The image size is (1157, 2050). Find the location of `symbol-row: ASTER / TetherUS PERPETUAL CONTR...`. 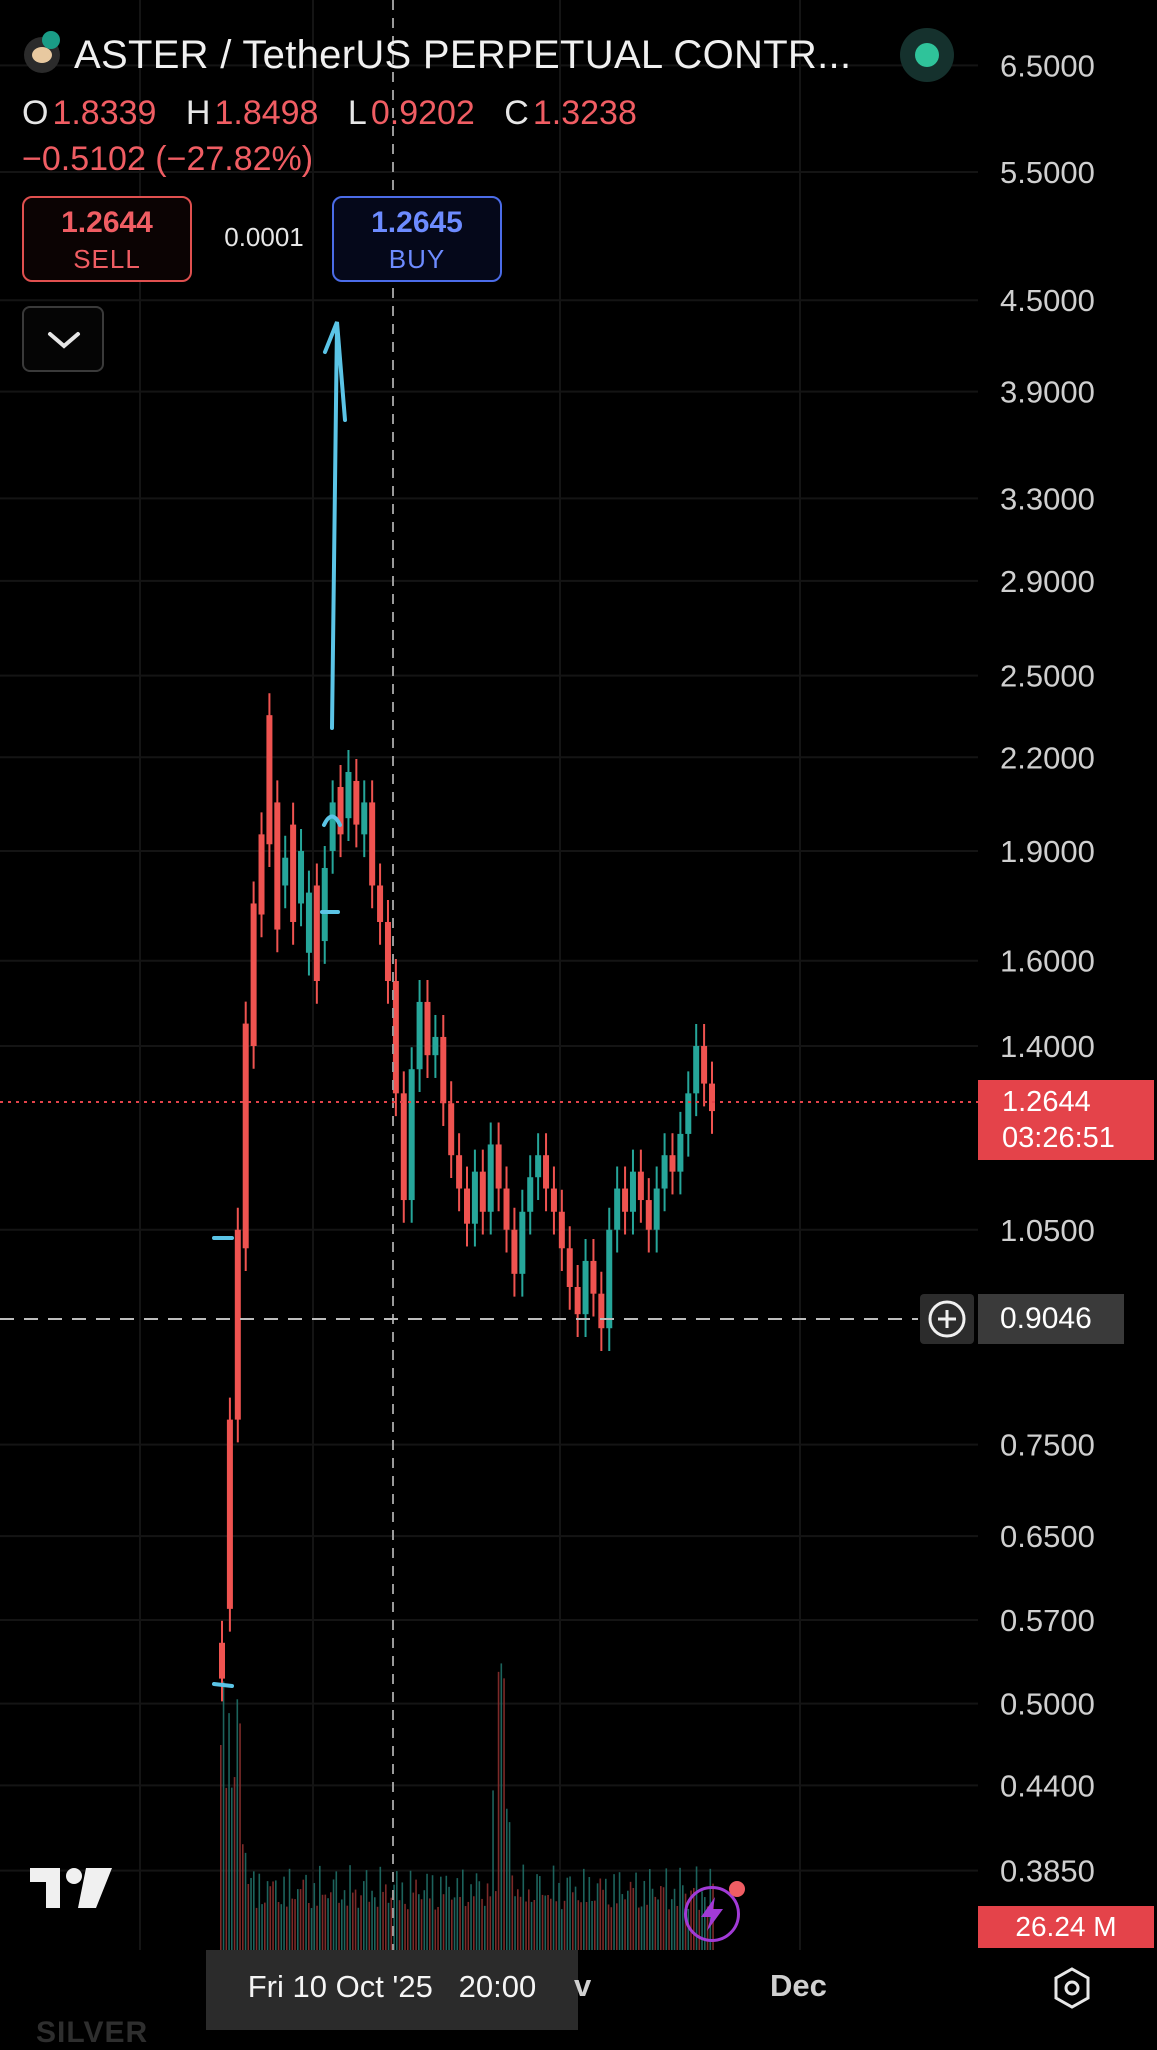

symbol-row: ASTER / TetherUS PERPETUAL CONTR... is located at coordinates (437, 55).